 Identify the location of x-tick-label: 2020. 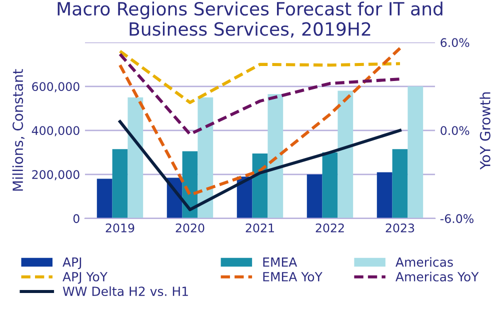
(190, 227).